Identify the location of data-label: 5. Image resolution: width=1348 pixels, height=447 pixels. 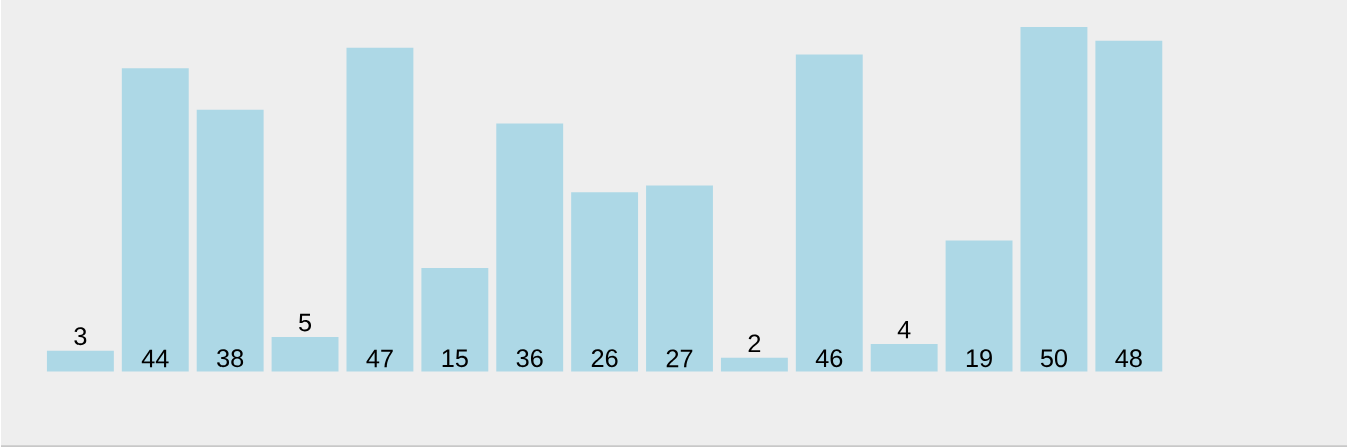
(305, 322).